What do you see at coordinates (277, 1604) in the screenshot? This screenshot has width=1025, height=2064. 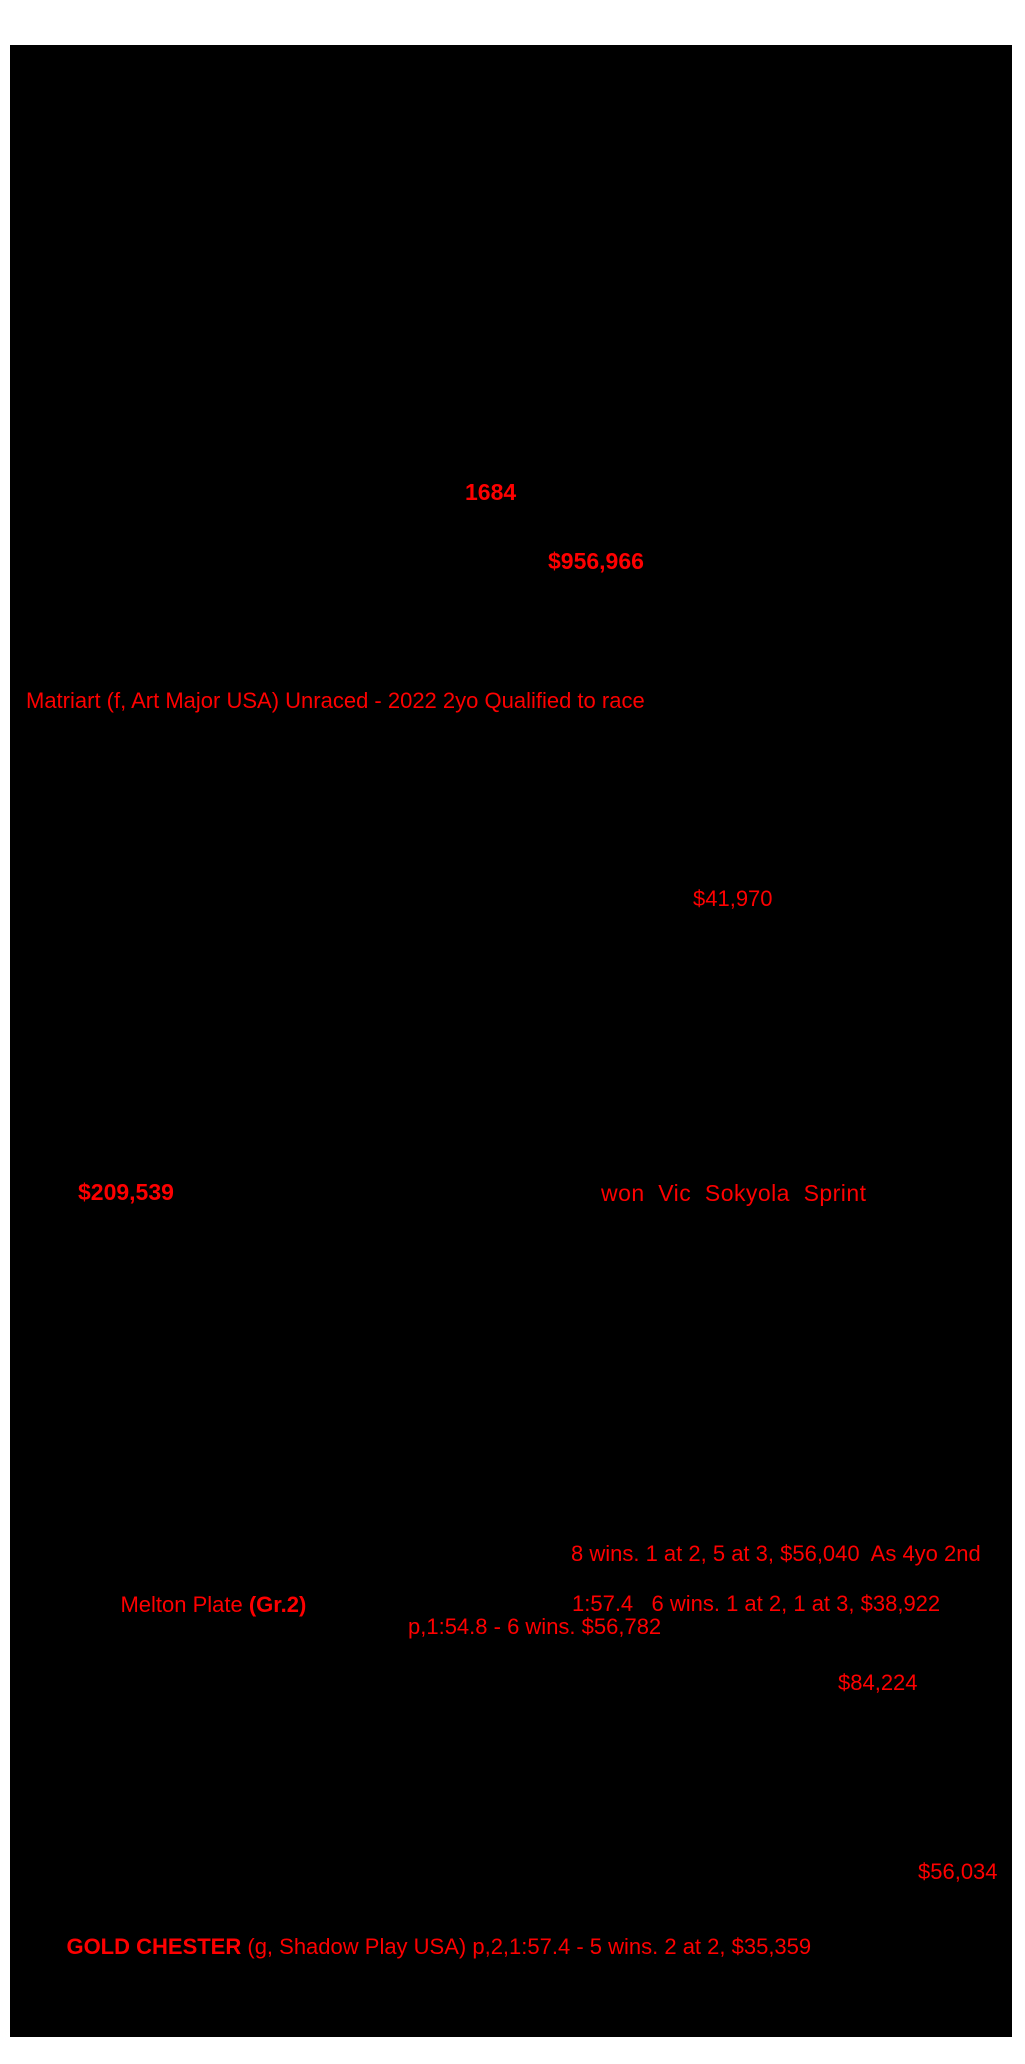 I see `melton-plate-grade: (Gr.2)` at bounding box center [277, 1604].